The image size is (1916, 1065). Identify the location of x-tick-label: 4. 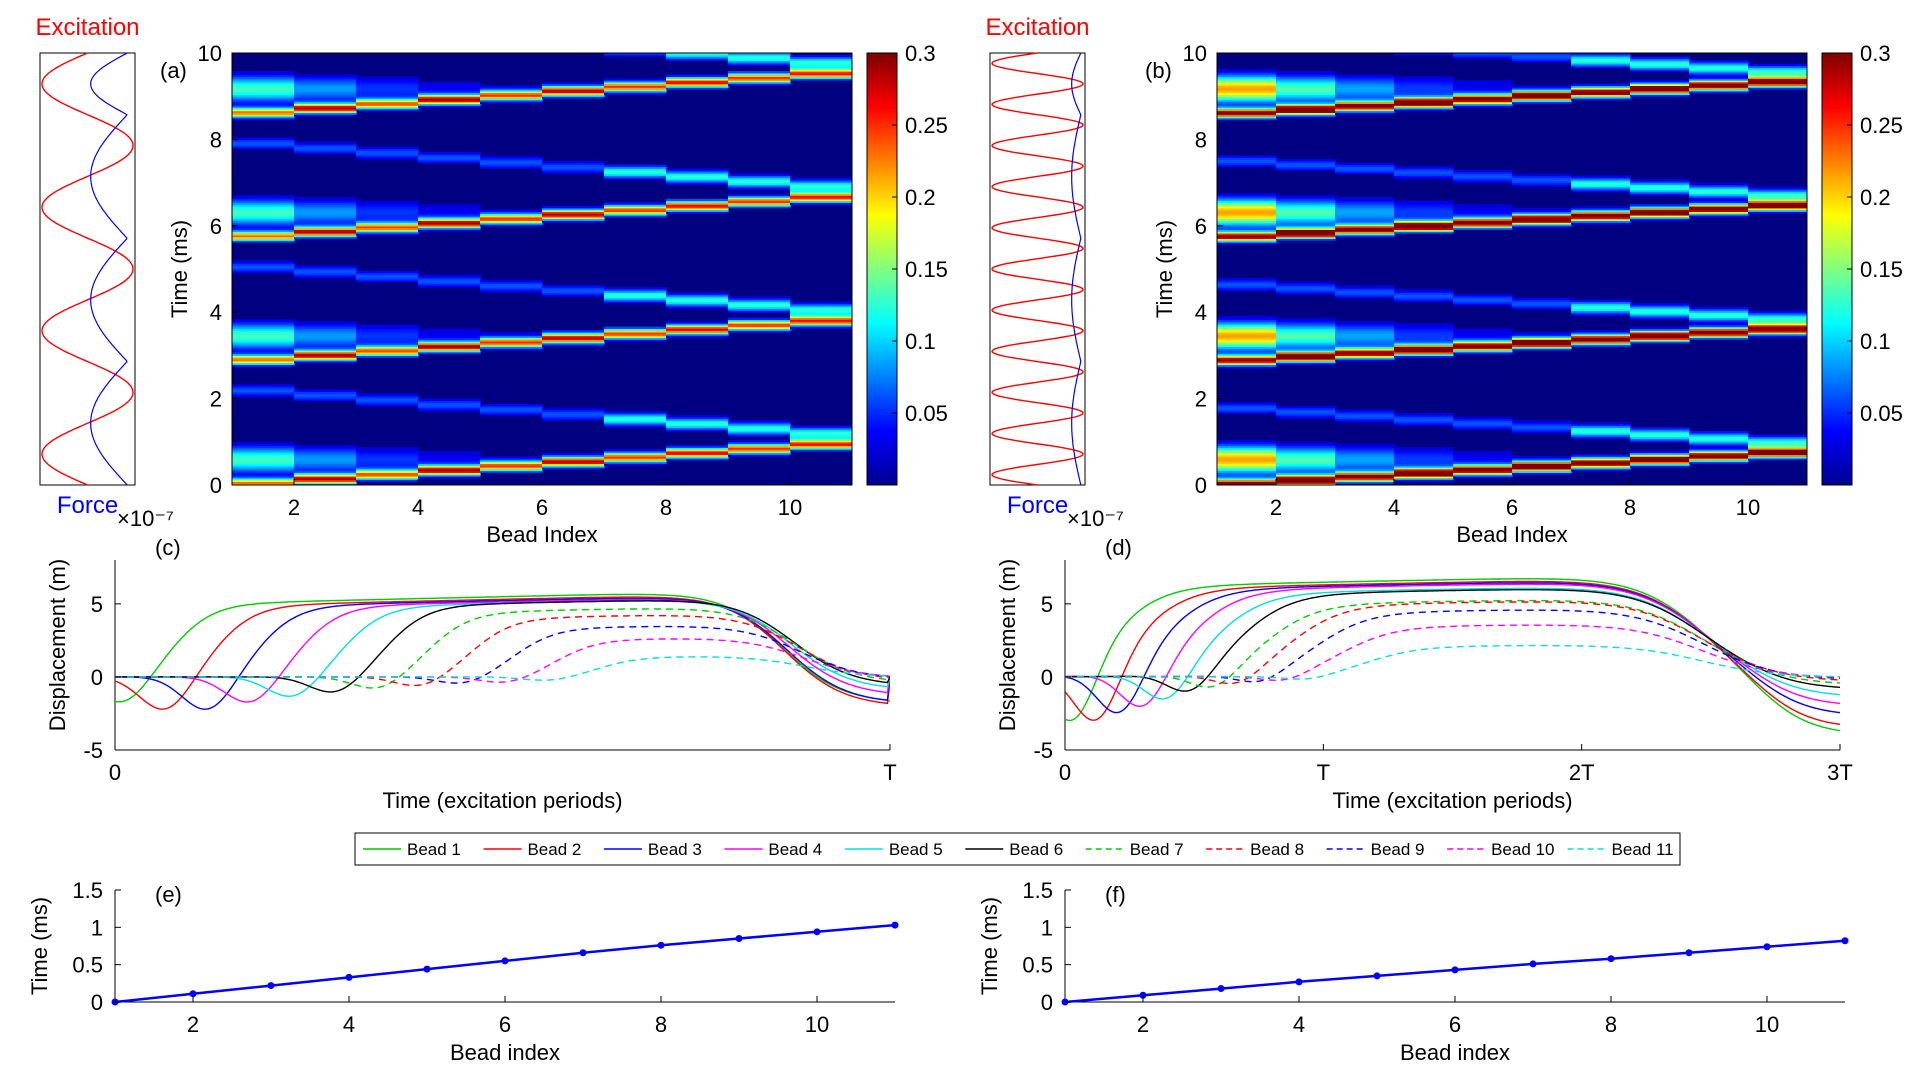
(418, 507).